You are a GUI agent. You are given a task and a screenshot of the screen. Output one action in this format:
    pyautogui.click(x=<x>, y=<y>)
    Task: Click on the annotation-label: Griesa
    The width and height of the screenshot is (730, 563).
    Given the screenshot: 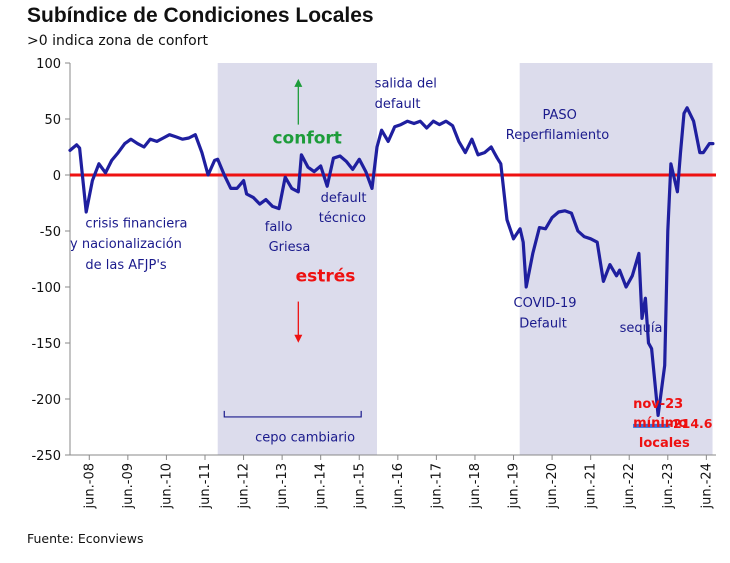 What is the action you would take?
    pyautogui.click(x=290, y=247)
    